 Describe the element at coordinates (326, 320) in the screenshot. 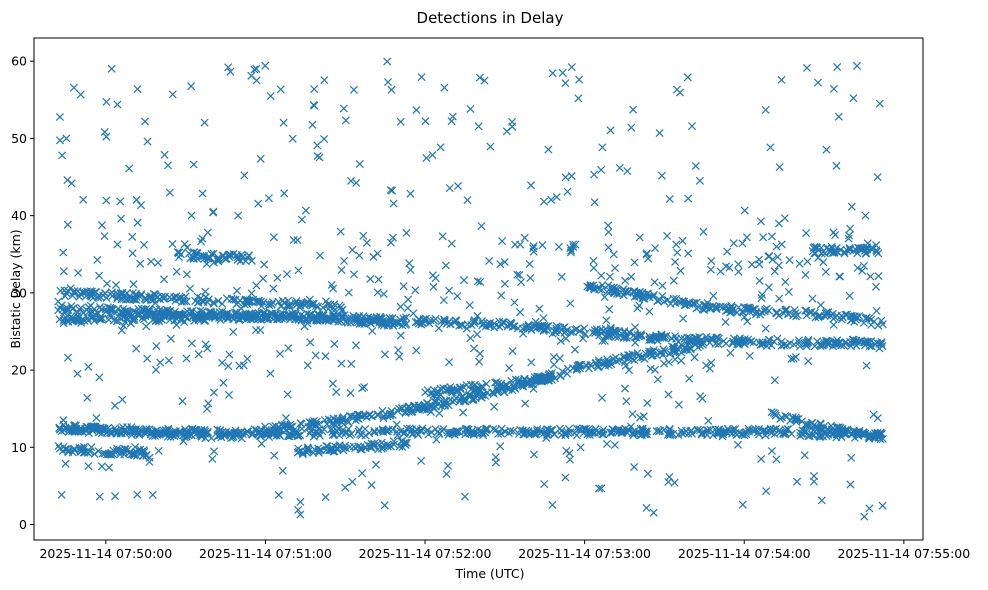

I see `data-point-1940` at that location.